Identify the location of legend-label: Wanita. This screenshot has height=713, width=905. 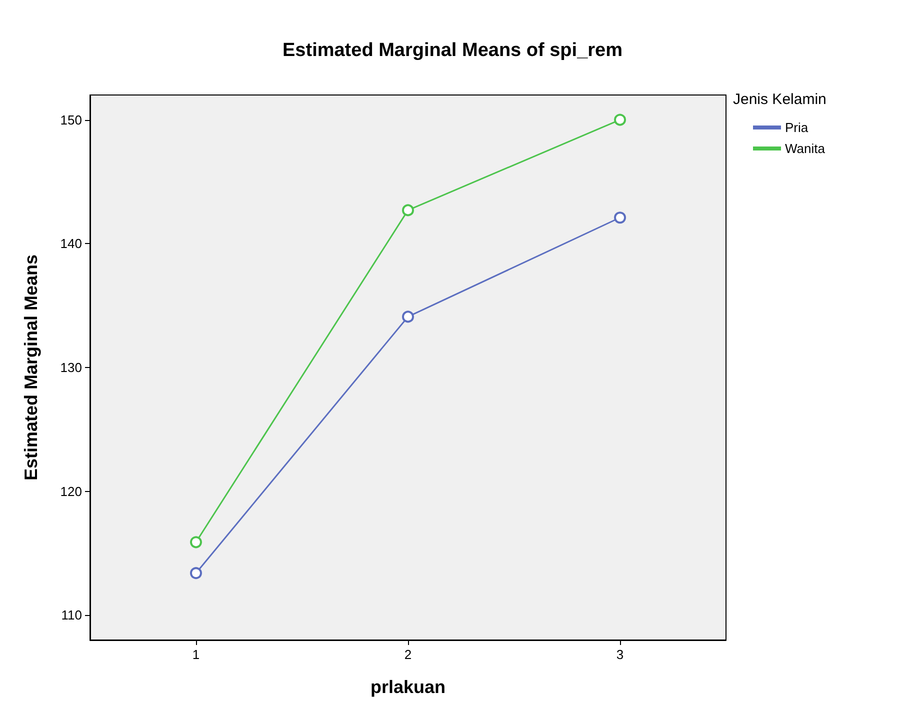
(805, 148).